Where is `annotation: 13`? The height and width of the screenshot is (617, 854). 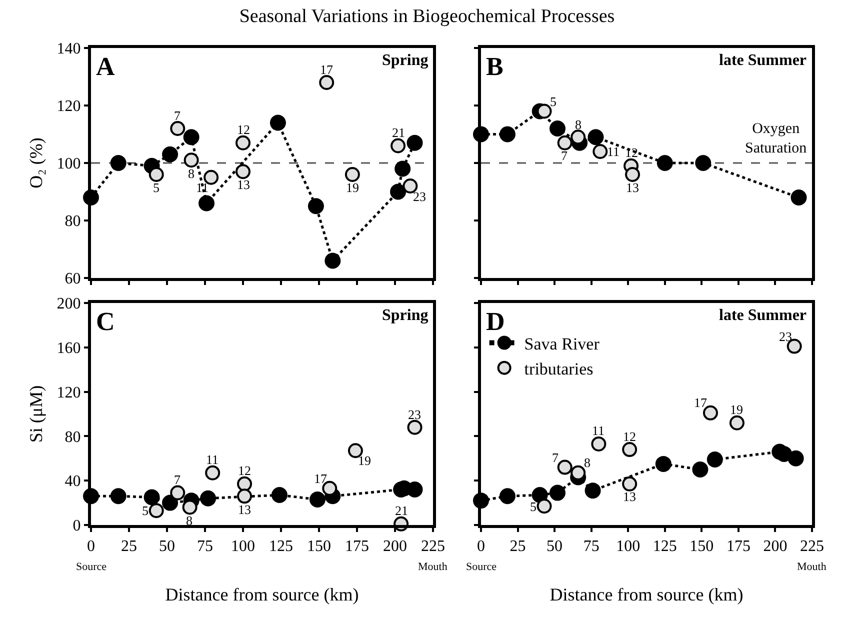 annotation: 13 is located at coordinates (629, 496).